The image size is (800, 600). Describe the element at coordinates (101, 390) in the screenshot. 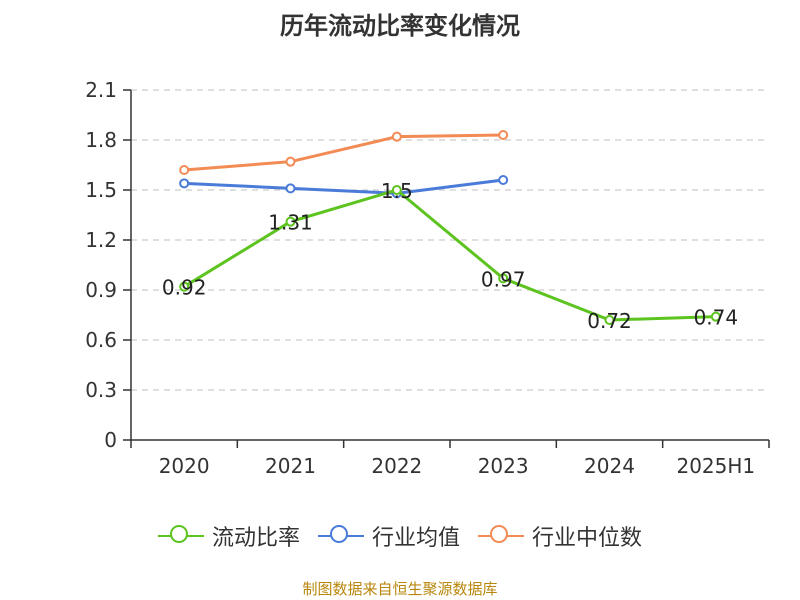

I see `y-tick-label: 0.3` at that location.